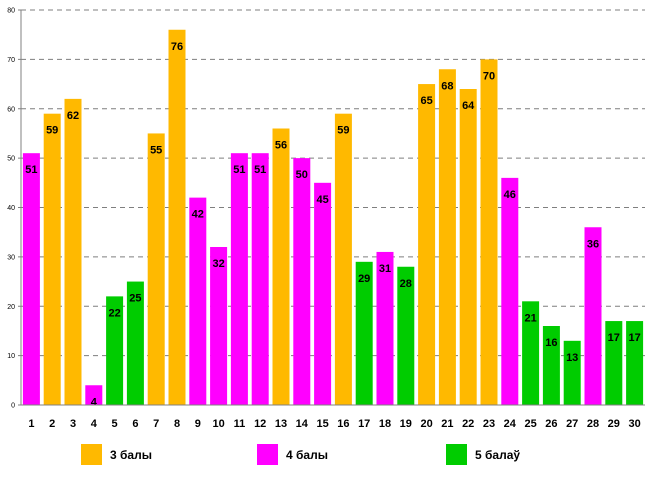 This screenshot has width=650, height=480. I want to click on x-tick-label: 18, so click(385, 424).